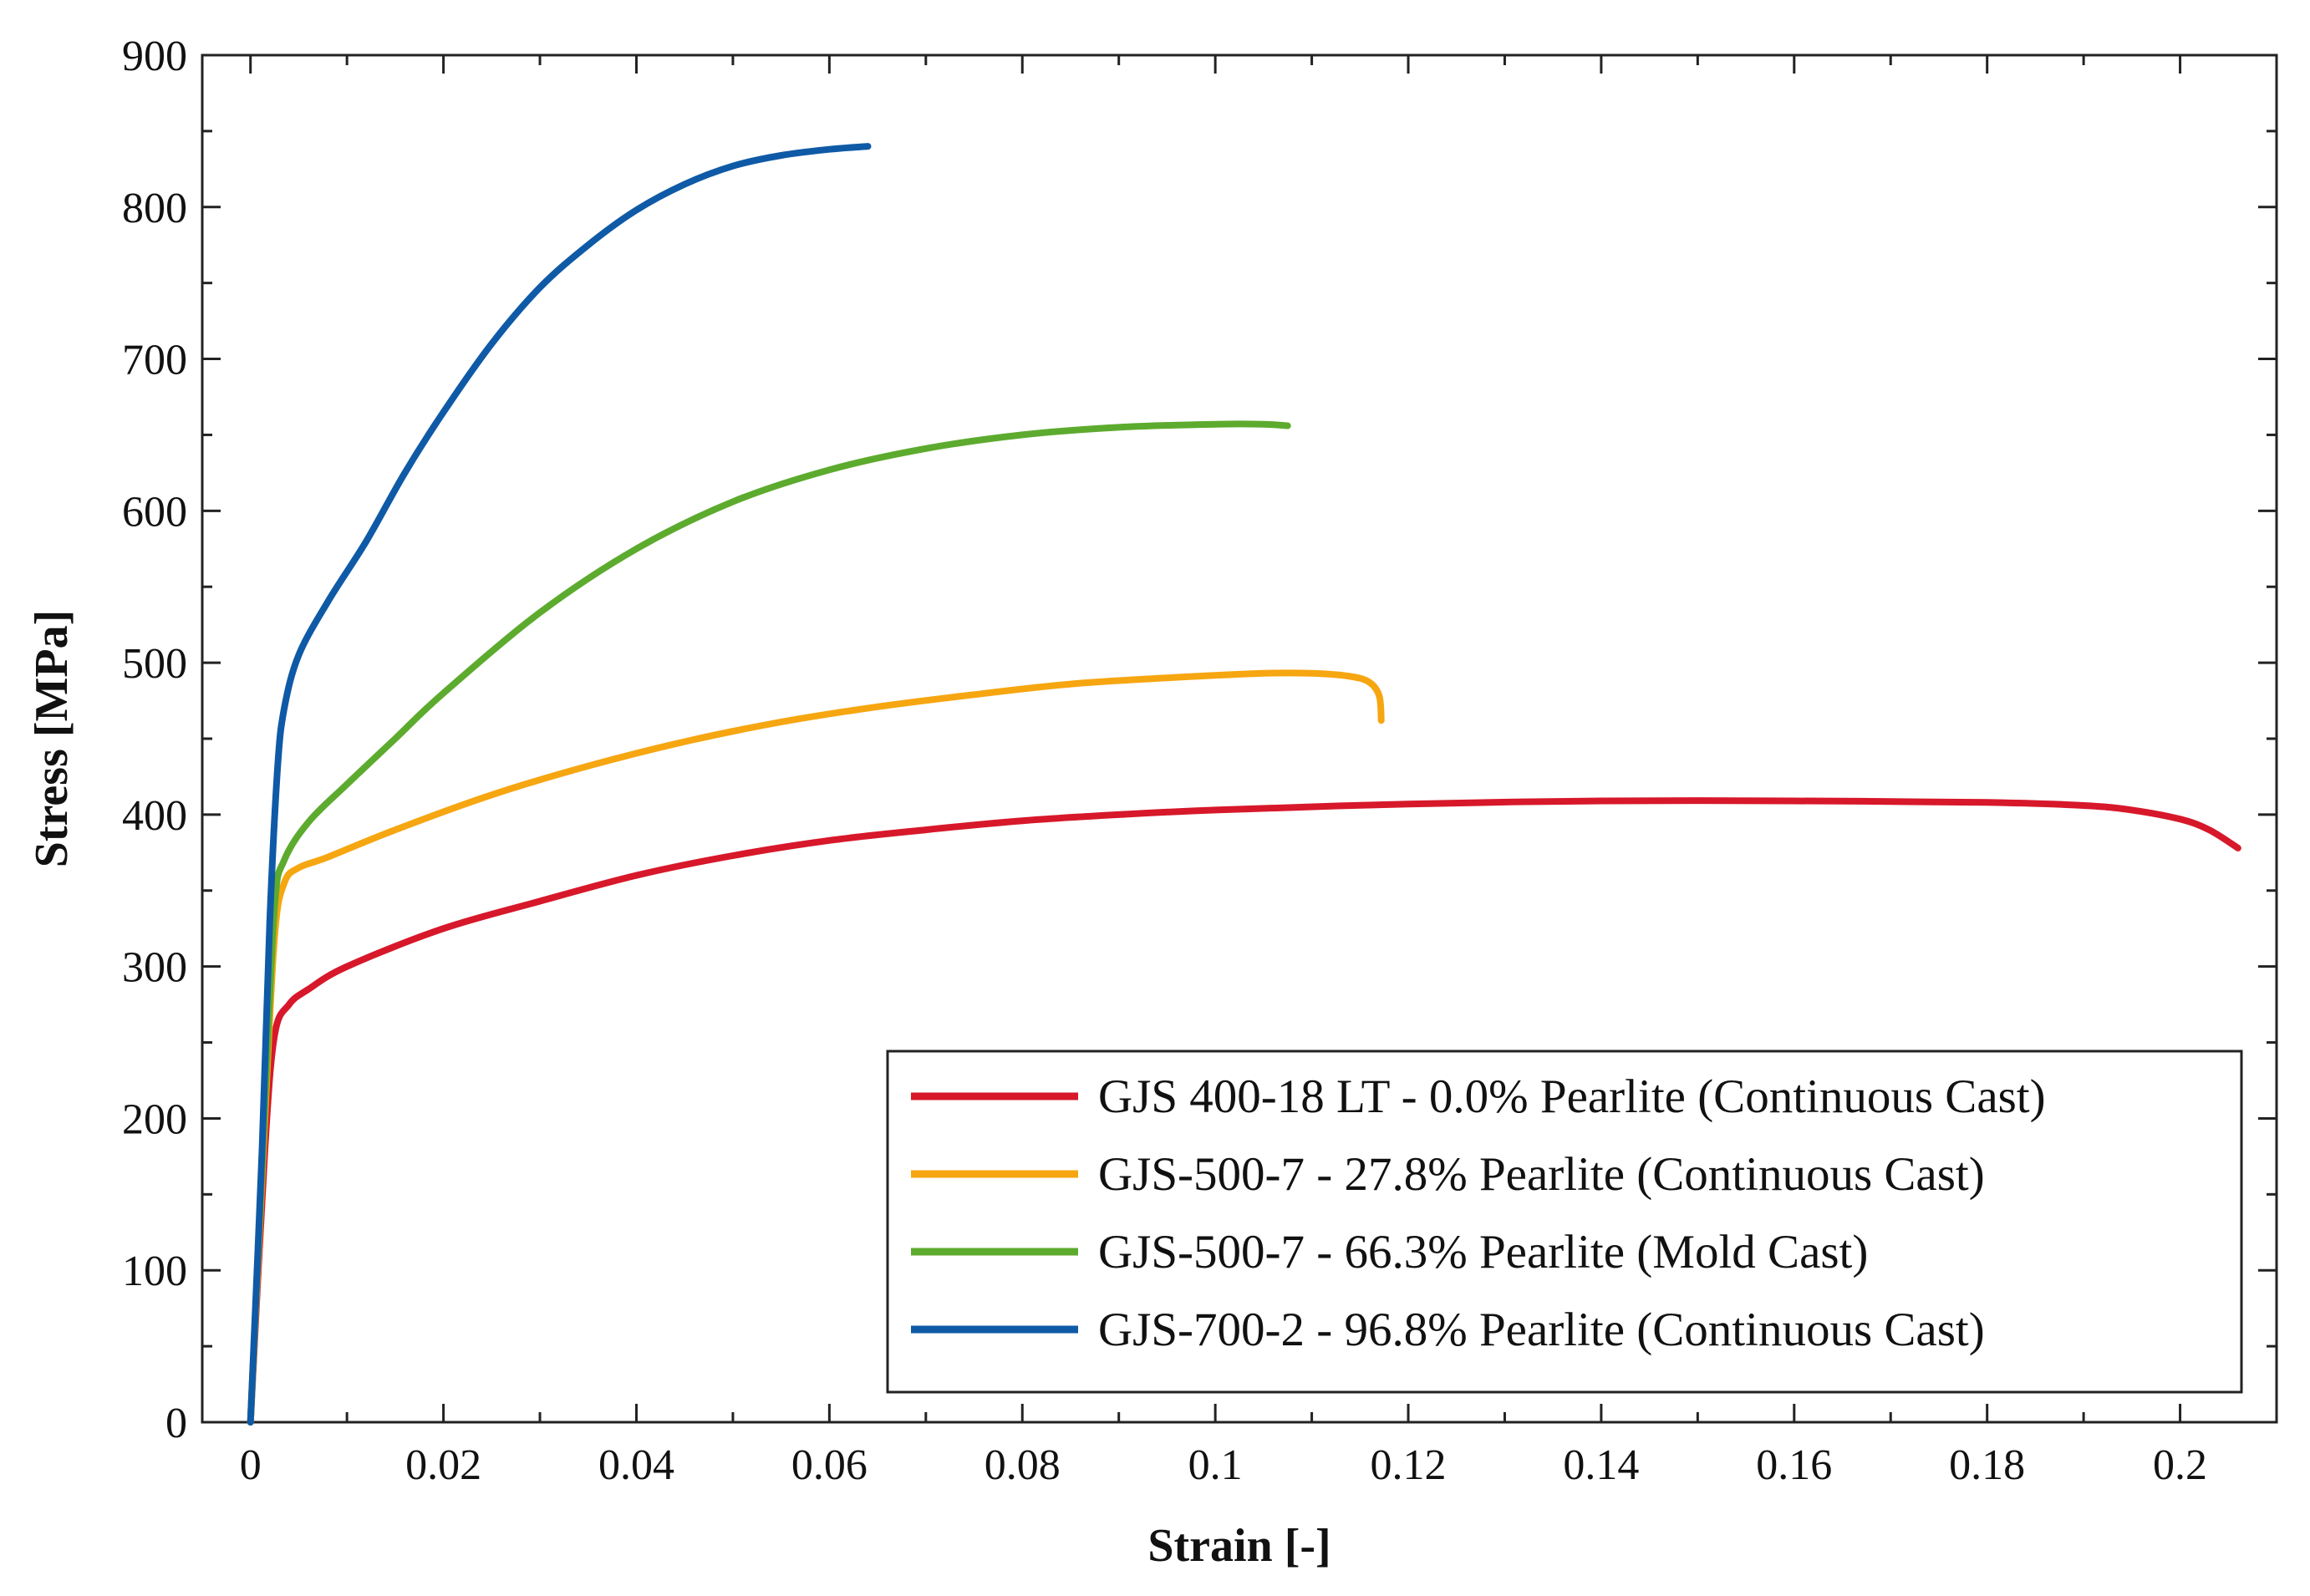  What do you see at coordinates (1239, 1546) in the screenshot?
I see `x-axis-title: Strain [-]` at bounding box center [1239, 1546].